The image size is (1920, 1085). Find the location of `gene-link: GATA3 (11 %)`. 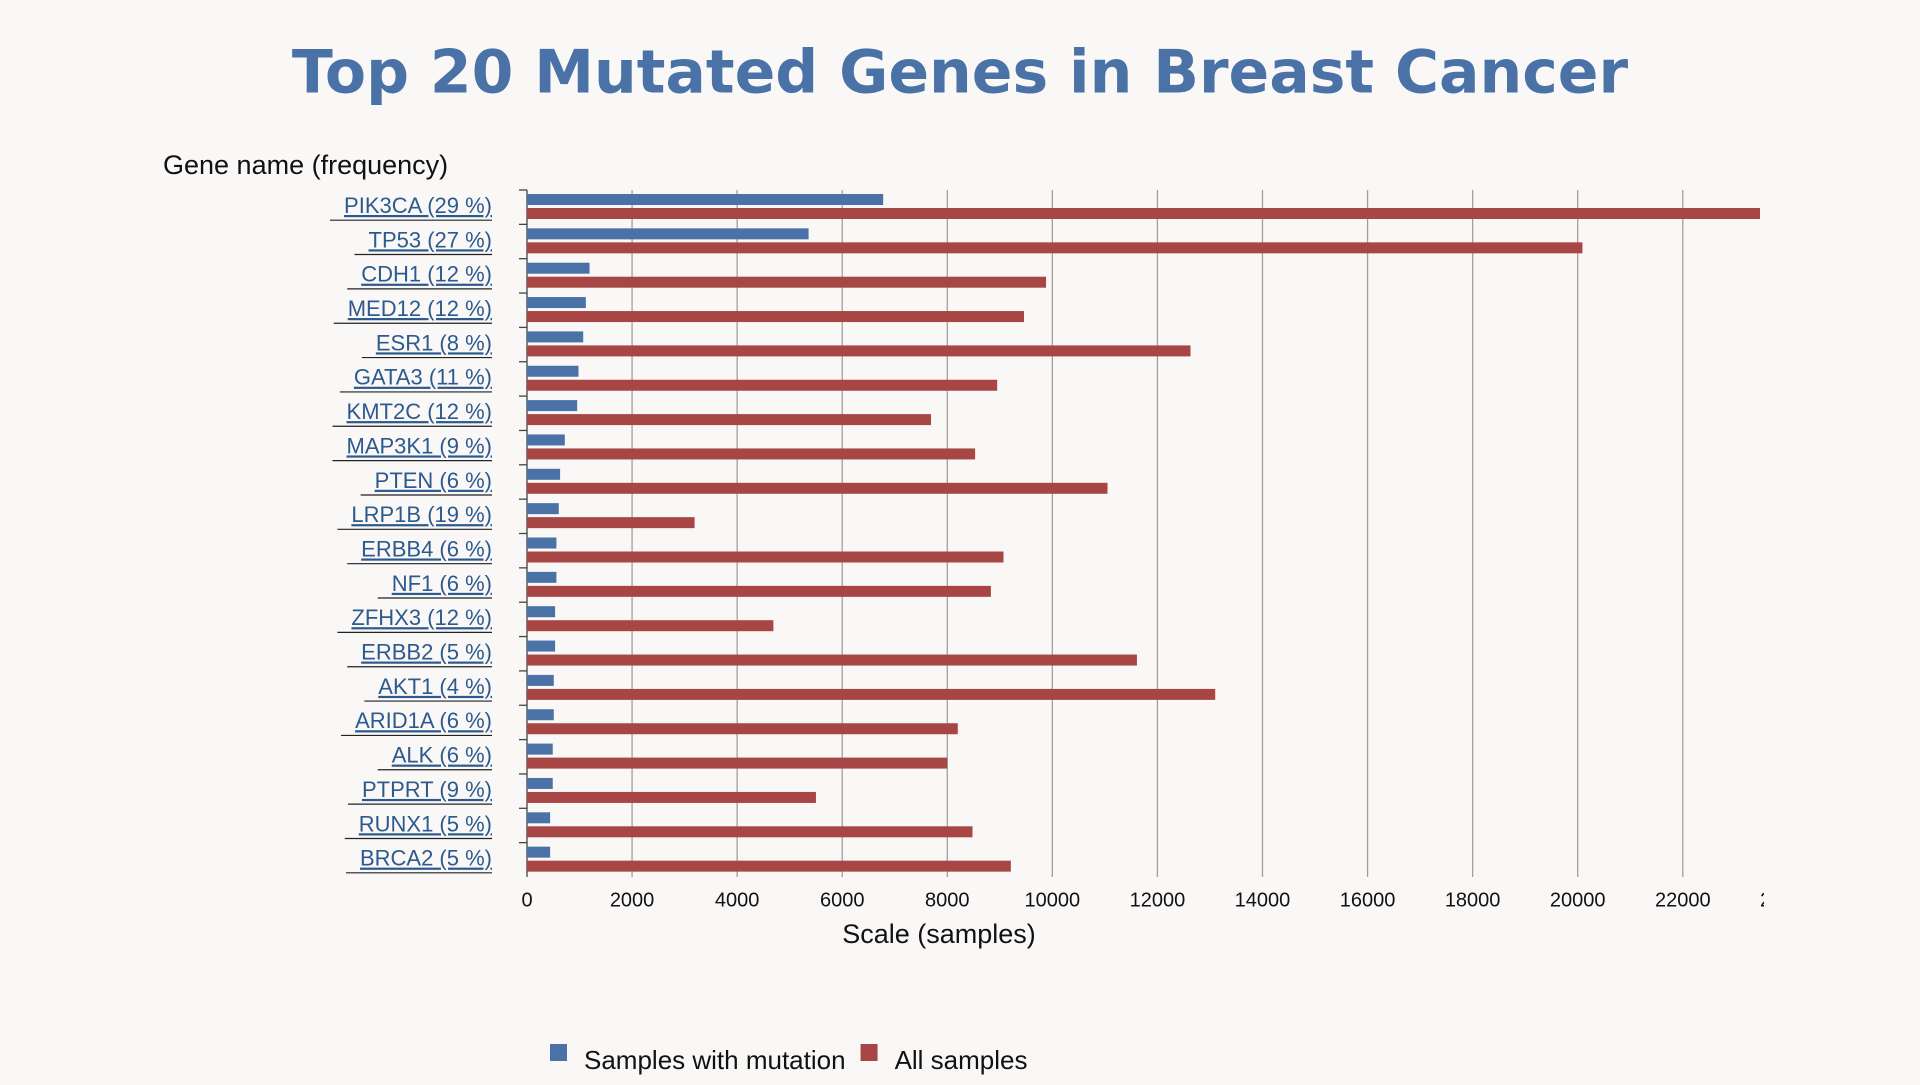

gene-link: GATA3 (11 %) is located at coordinates (423, 377).